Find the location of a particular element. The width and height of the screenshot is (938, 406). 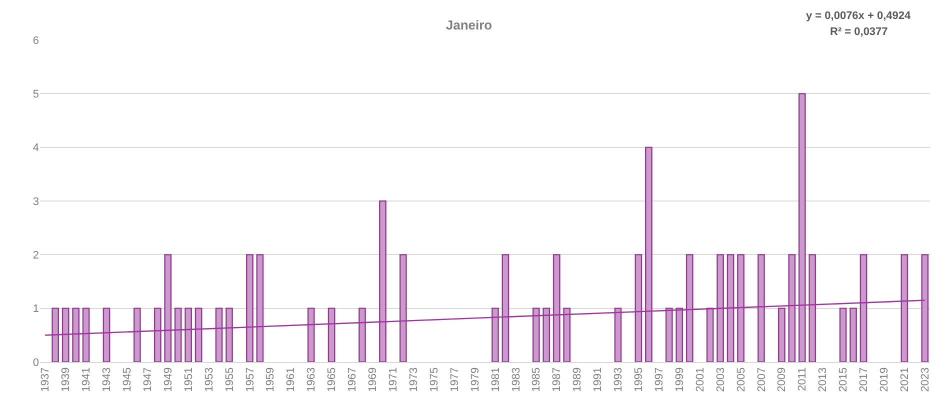

x-tick-label: 1985 is located at coordinates (536, 379).